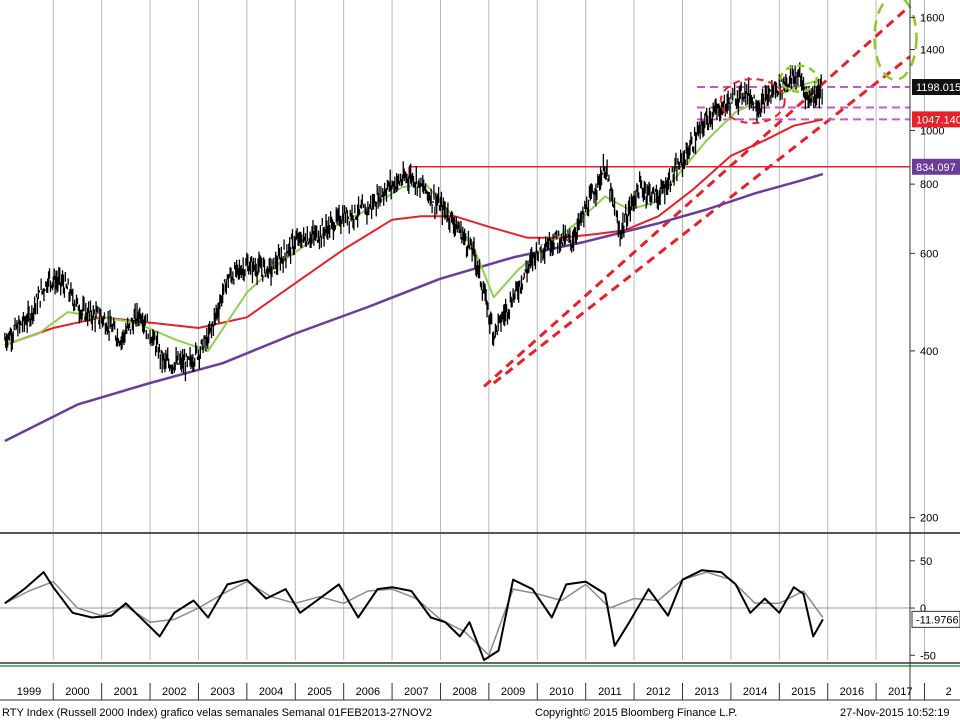 The height and width of the screenshot is (720, 960). What do you see at coordinates (949, 692) in the screenshot?
I see `x-tick-label: 2` at bounding box center [949, 692].